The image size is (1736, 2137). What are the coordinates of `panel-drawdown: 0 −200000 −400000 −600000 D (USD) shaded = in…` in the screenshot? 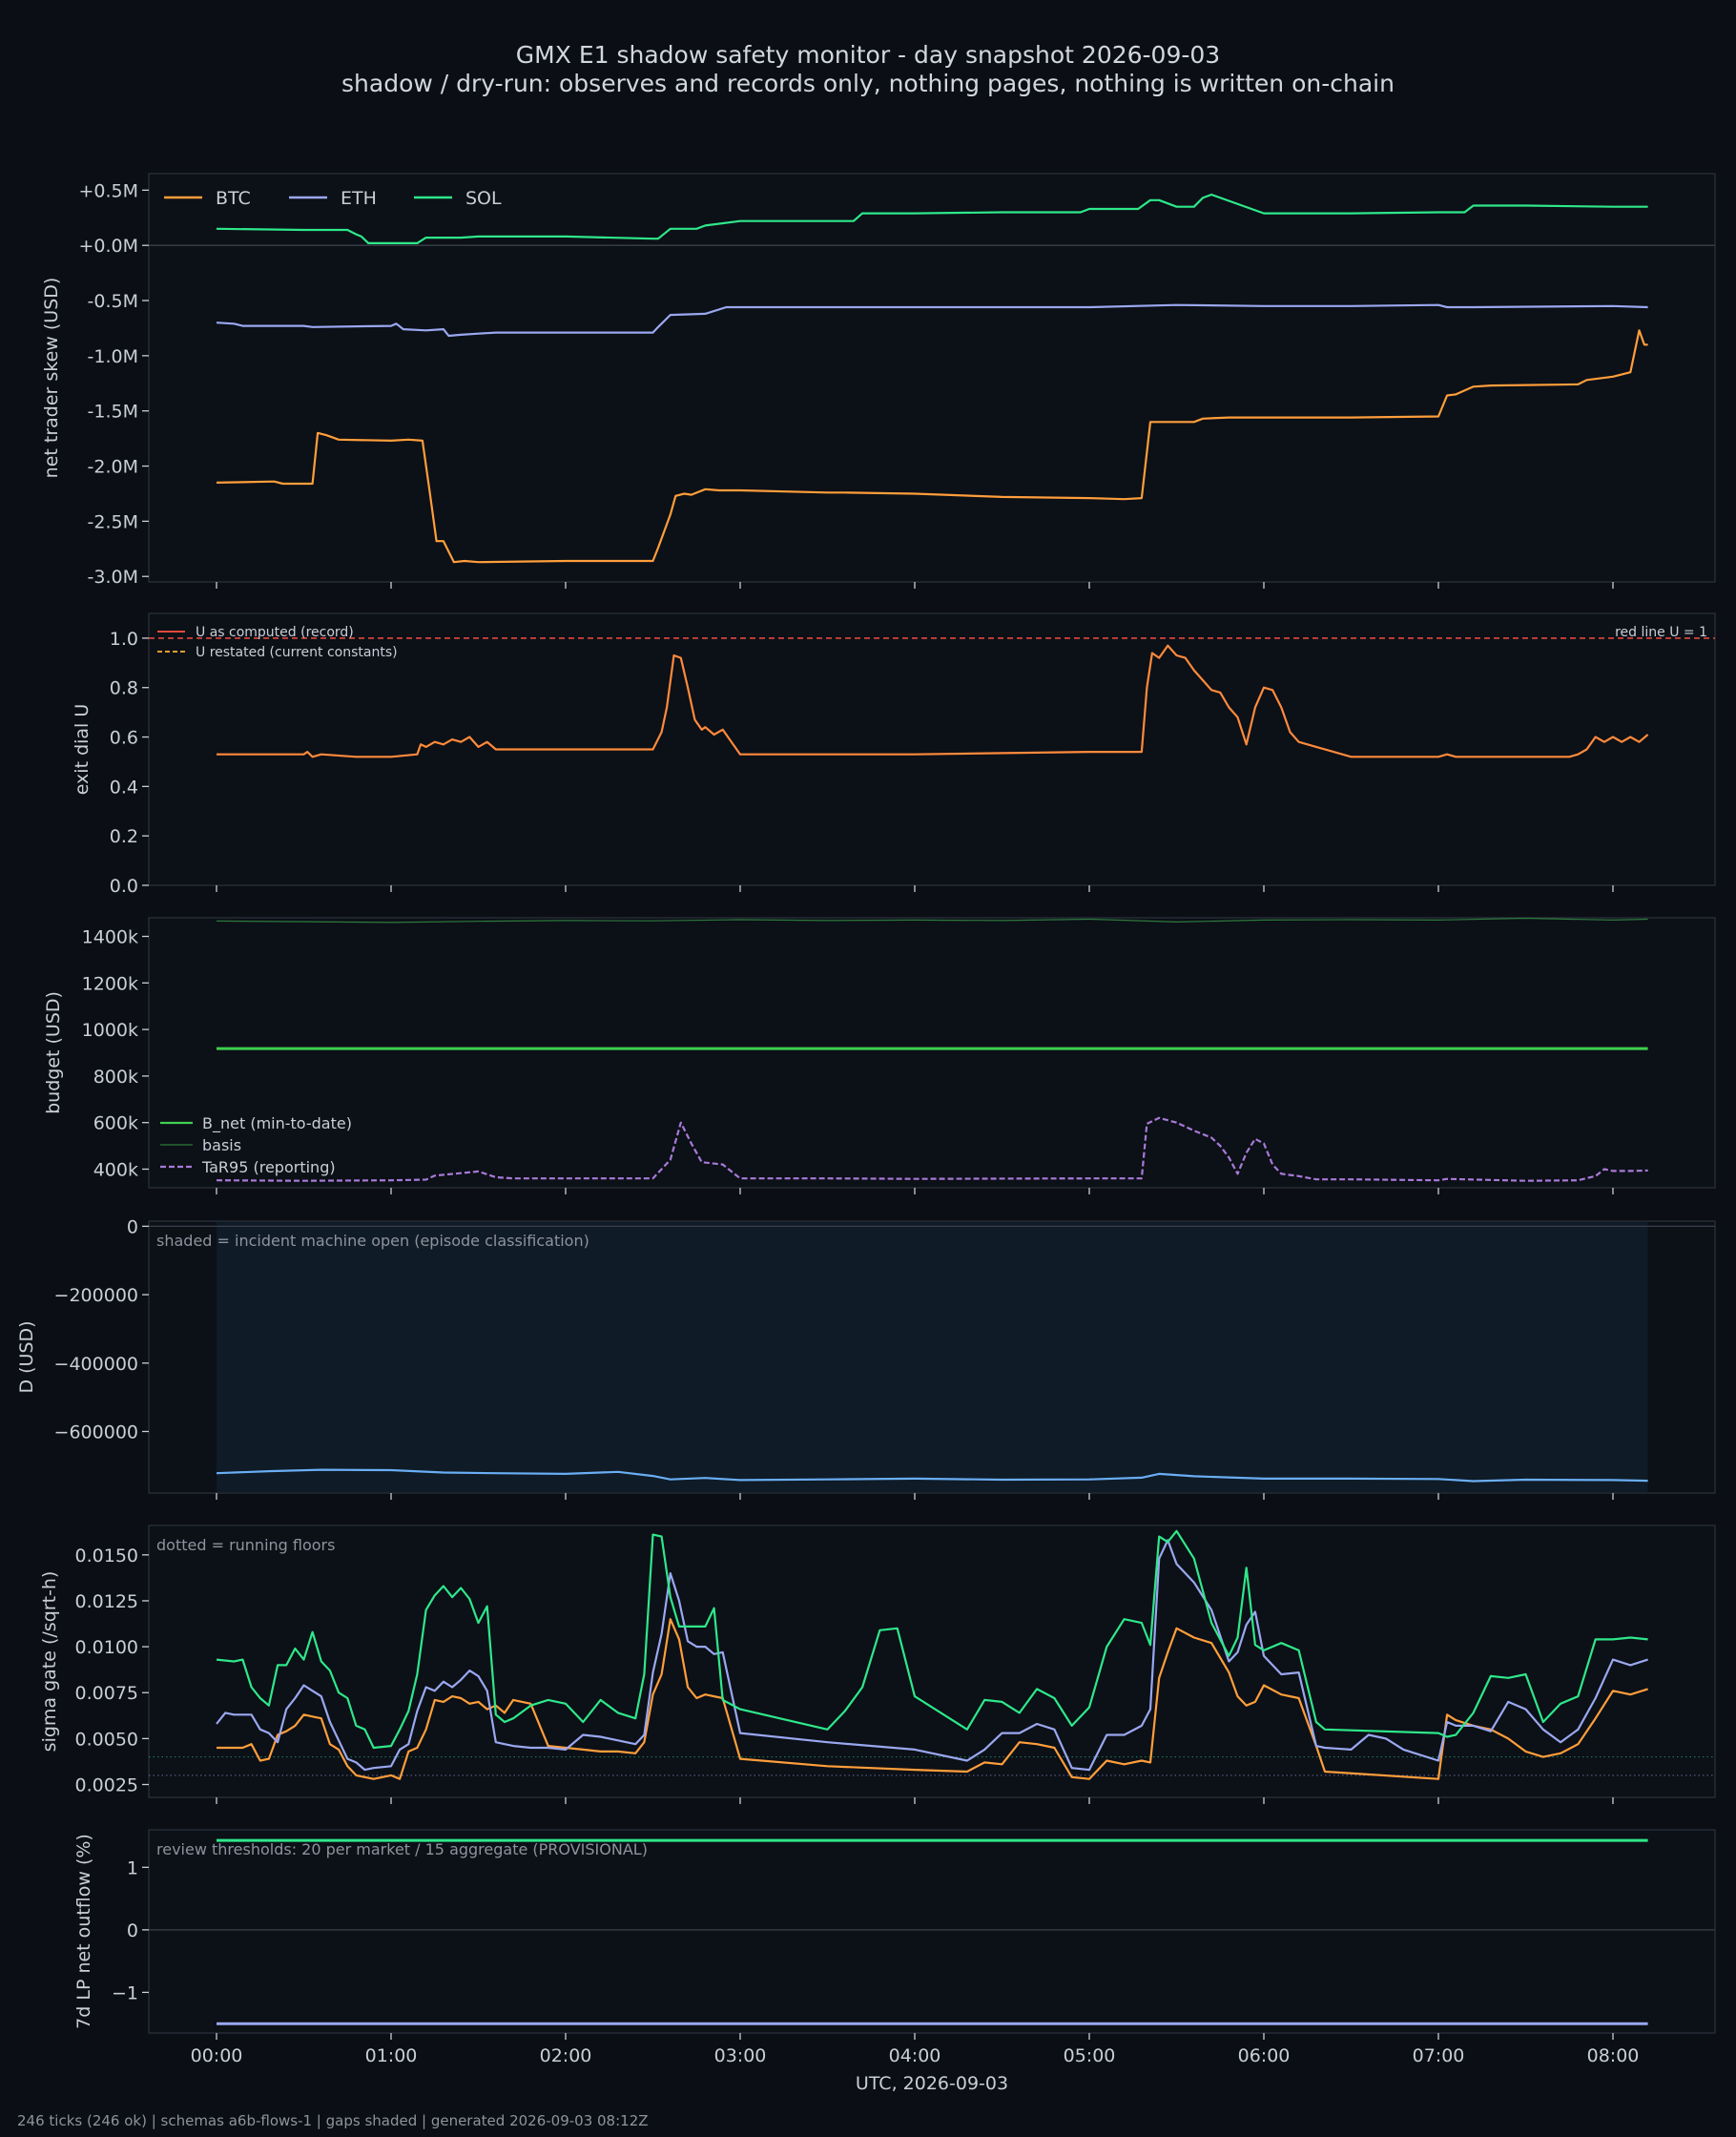 It's located at (866, 1358).